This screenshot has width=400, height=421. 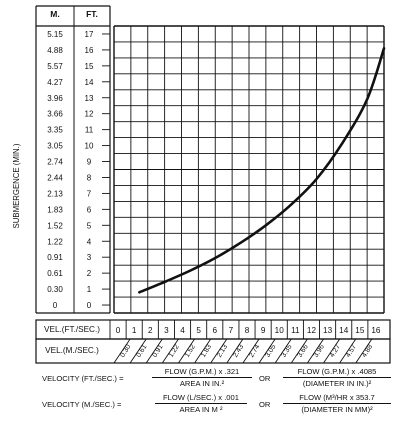 What do you see at coordinates (55, 305) in the screenshot?
I see `y-tick-meters: 0` at bounding box center [55, 305].